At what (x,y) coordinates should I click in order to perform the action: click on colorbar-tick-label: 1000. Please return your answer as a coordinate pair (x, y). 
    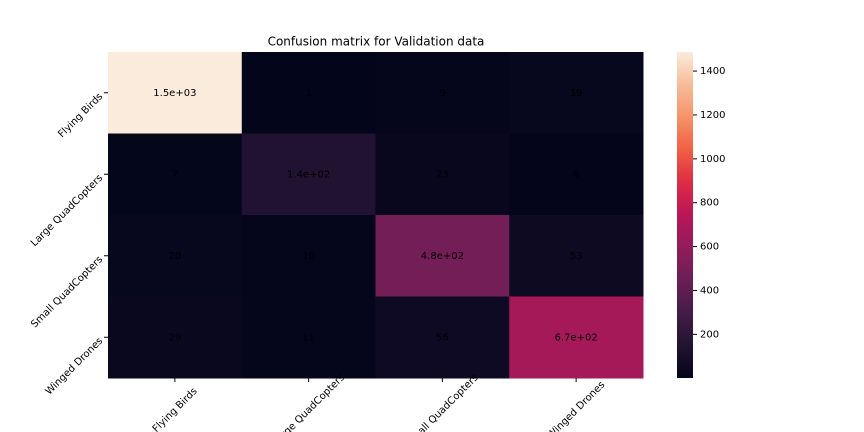
    Looking at the image, I should click on (712, 159).